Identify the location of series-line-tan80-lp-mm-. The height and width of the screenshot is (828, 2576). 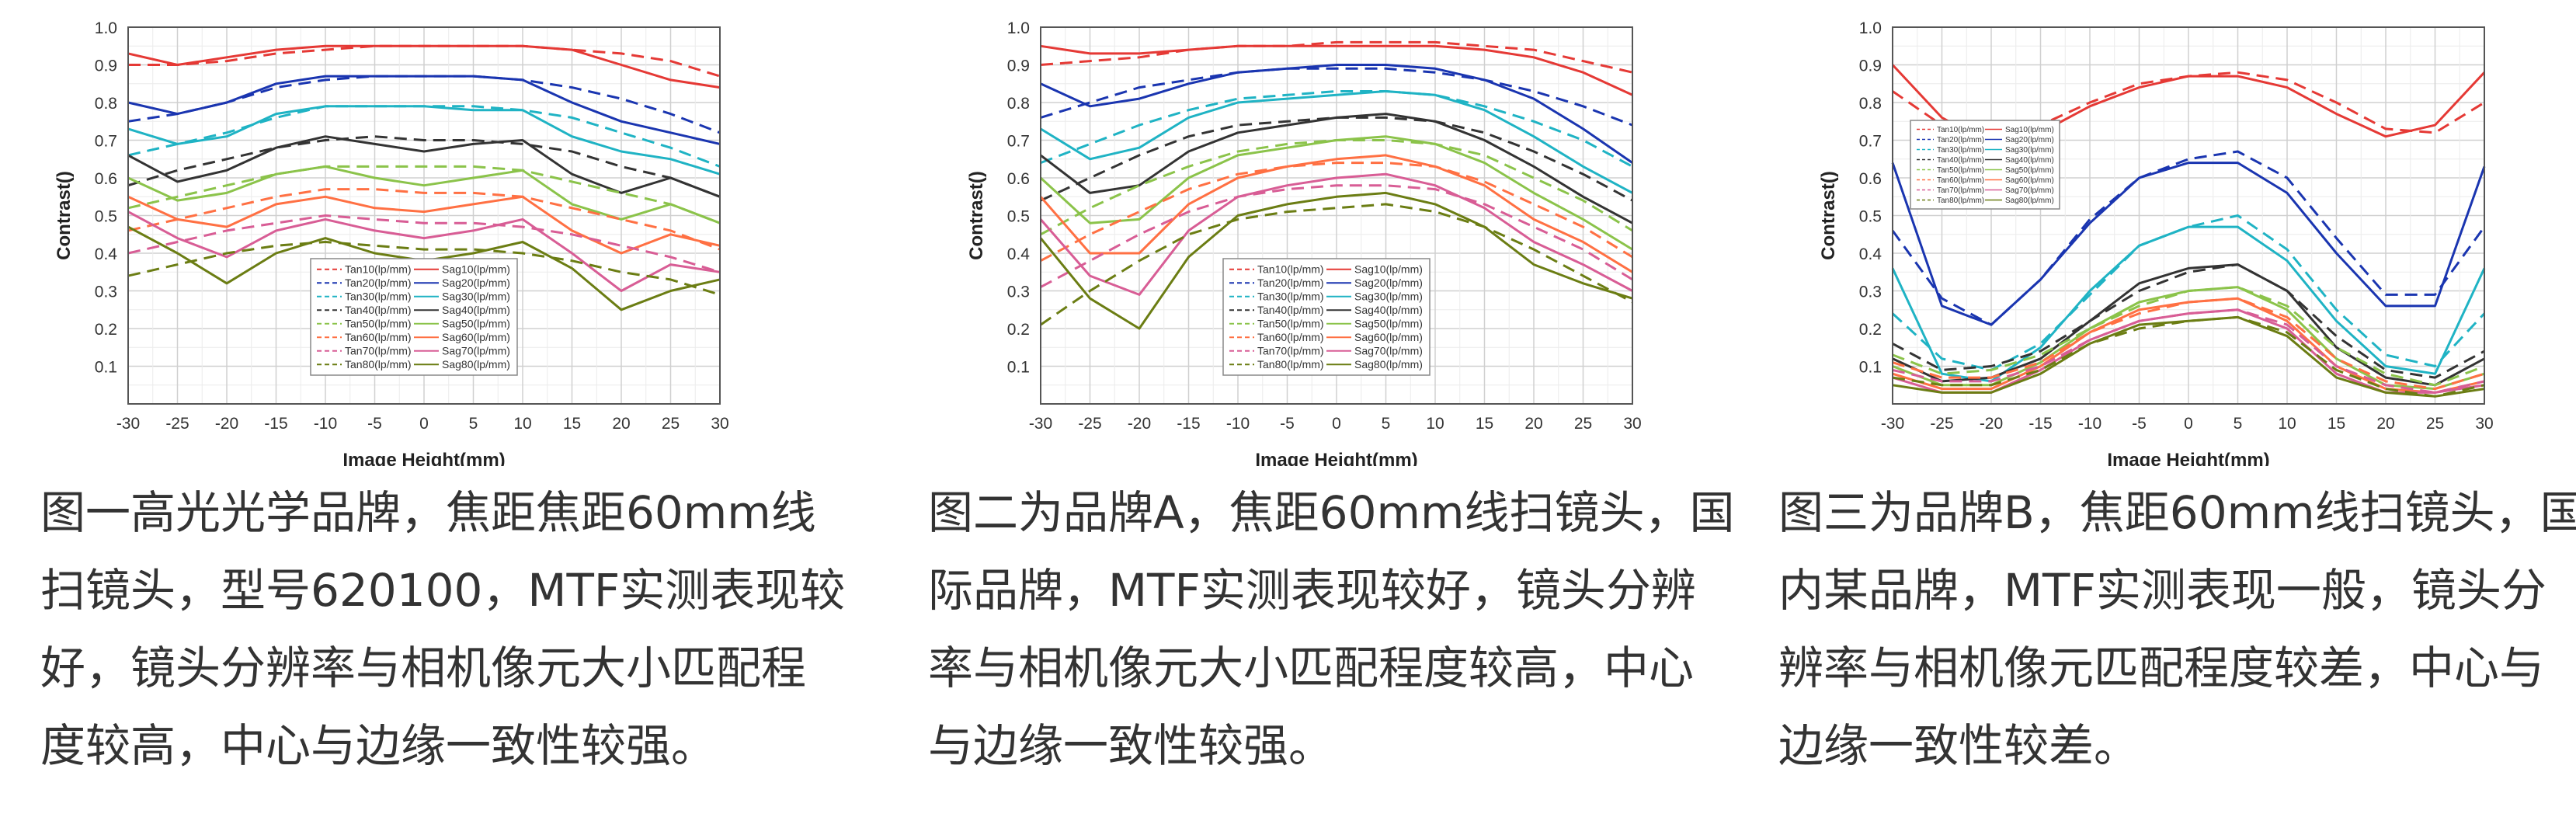
(2188, 356).